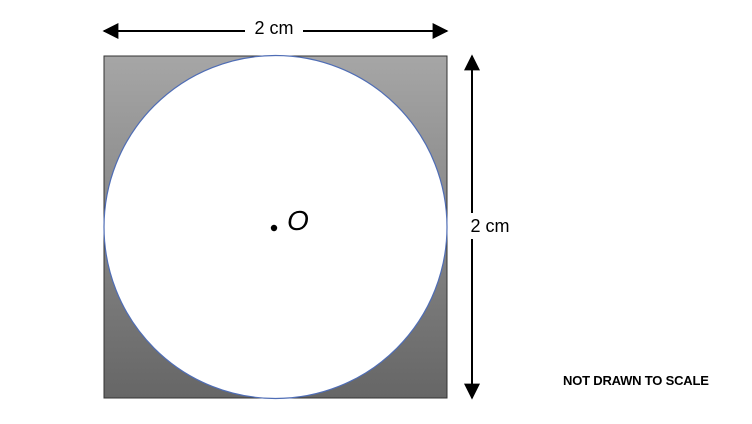 The width and height of the screenshot is (752, 424). What do you see at coordinates (655, 381) in the screenshot?
I see `scale-note: NOT DRAWN TO SCALE` at bounding box center [655, 381].